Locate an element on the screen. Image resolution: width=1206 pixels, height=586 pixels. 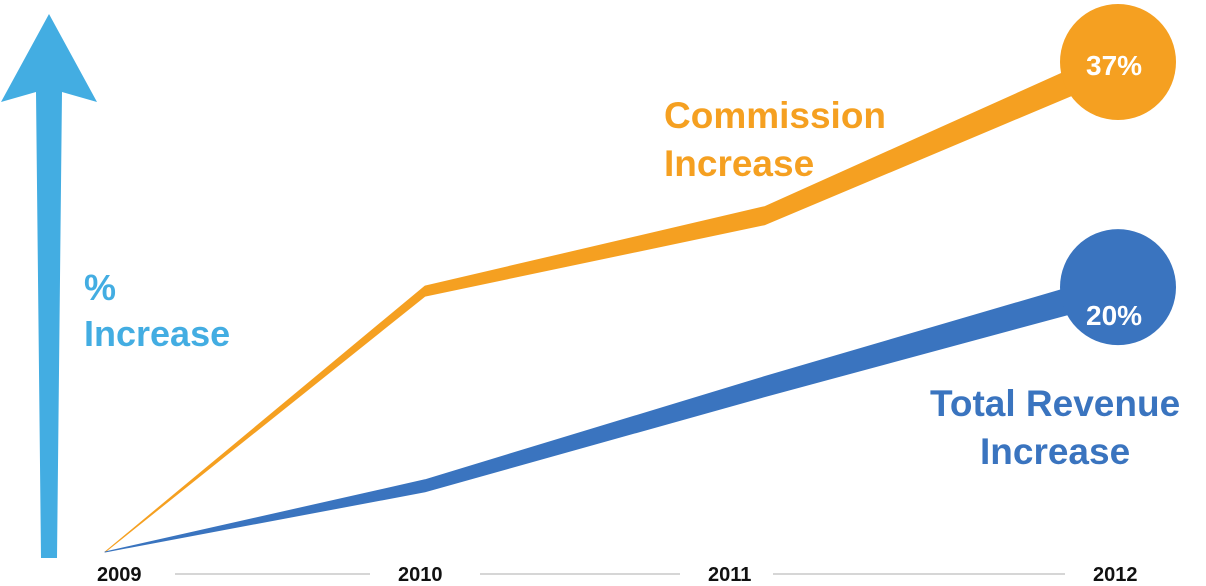
end-value-revenue: 20% is located at coordinates (1114, 315).